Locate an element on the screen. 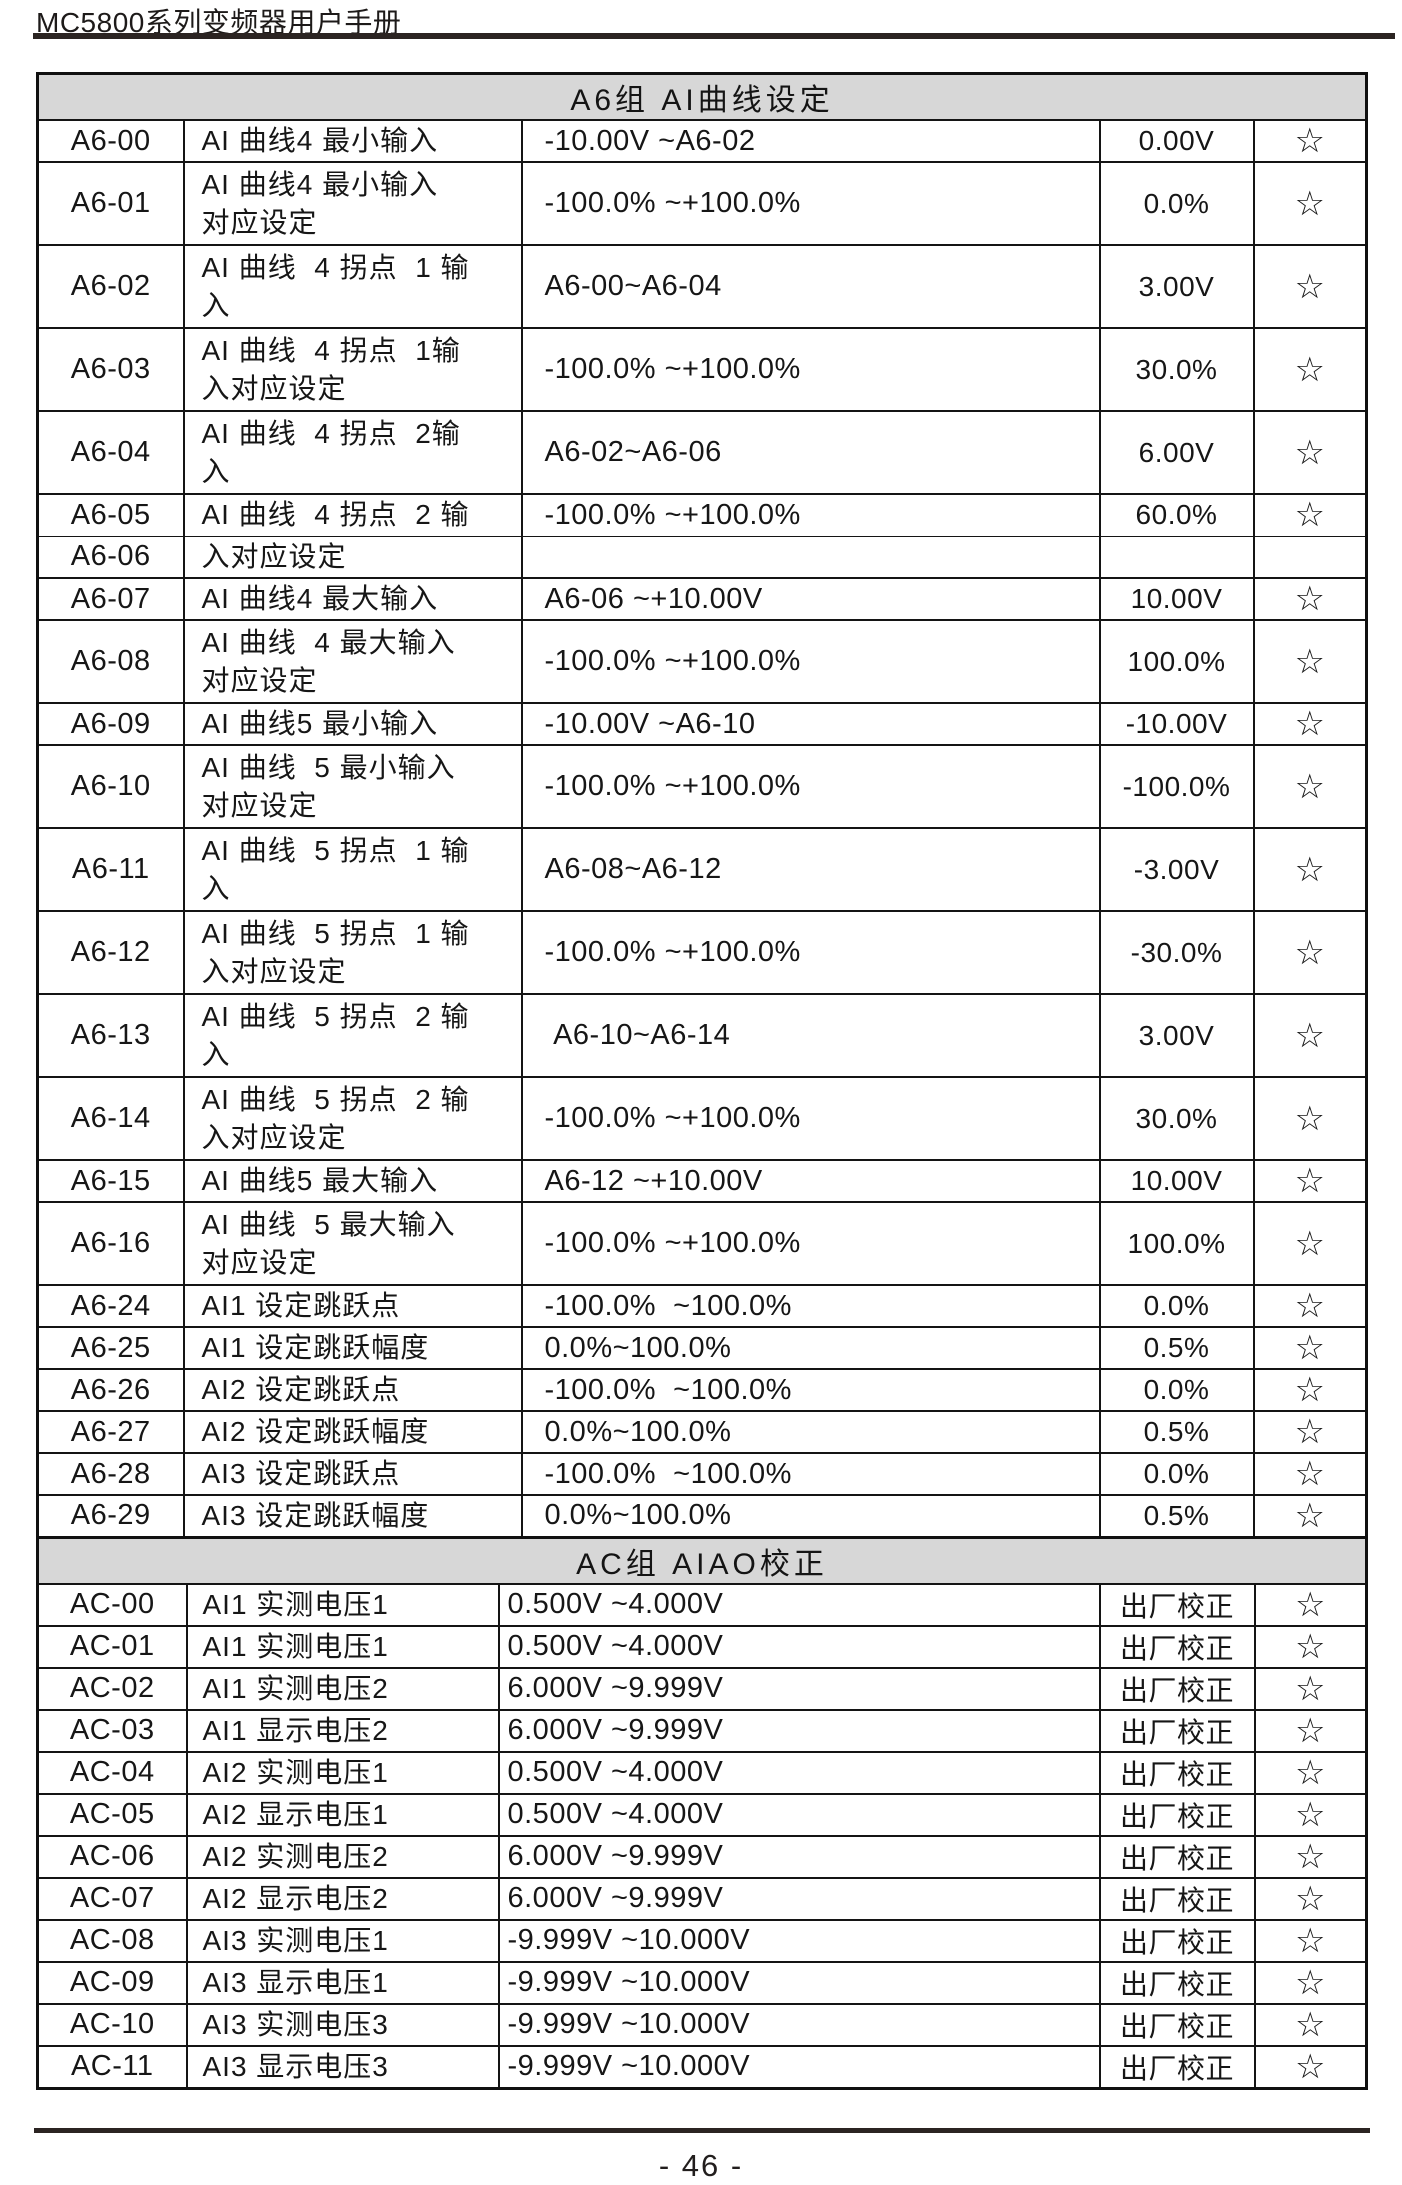  param-default-cell: 60.0% is located at coordinates (1176, 515).